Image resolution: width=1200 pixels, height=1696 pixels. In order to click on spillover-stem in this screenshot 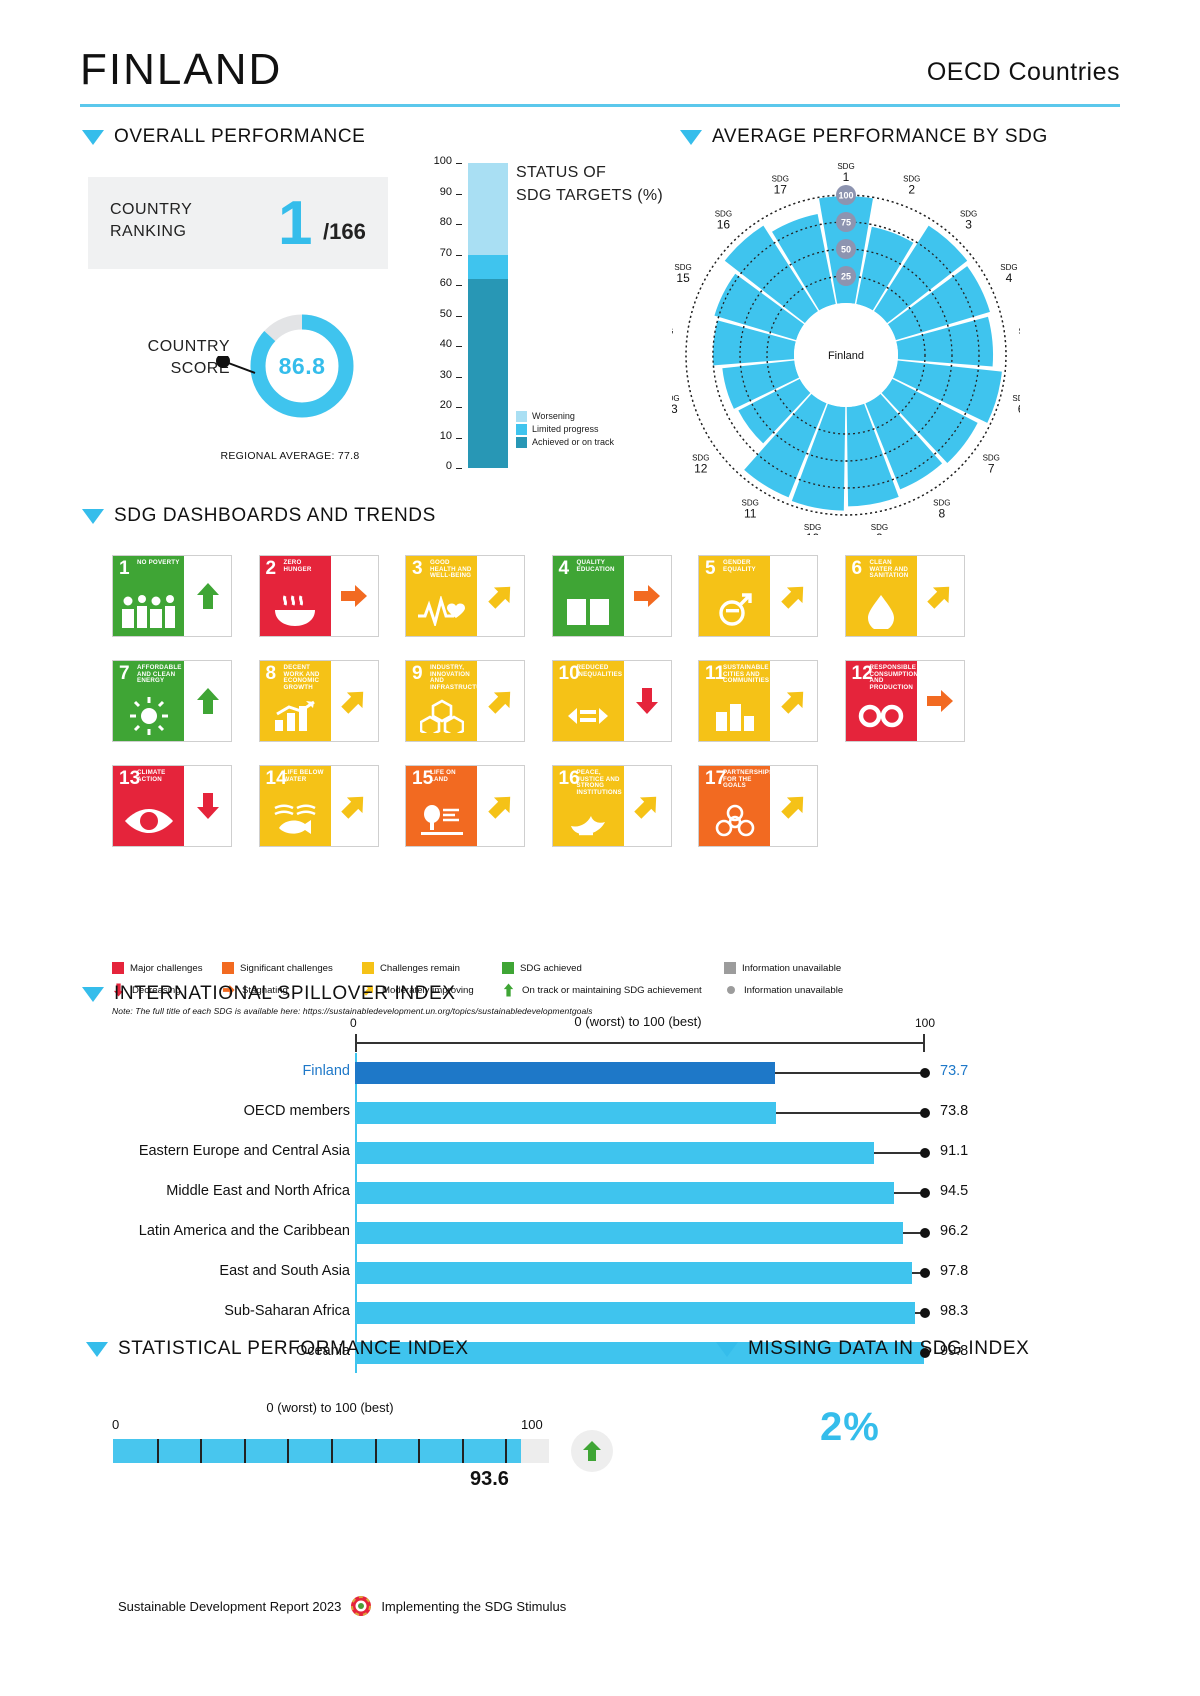, I will do `click(914, 1233)`.